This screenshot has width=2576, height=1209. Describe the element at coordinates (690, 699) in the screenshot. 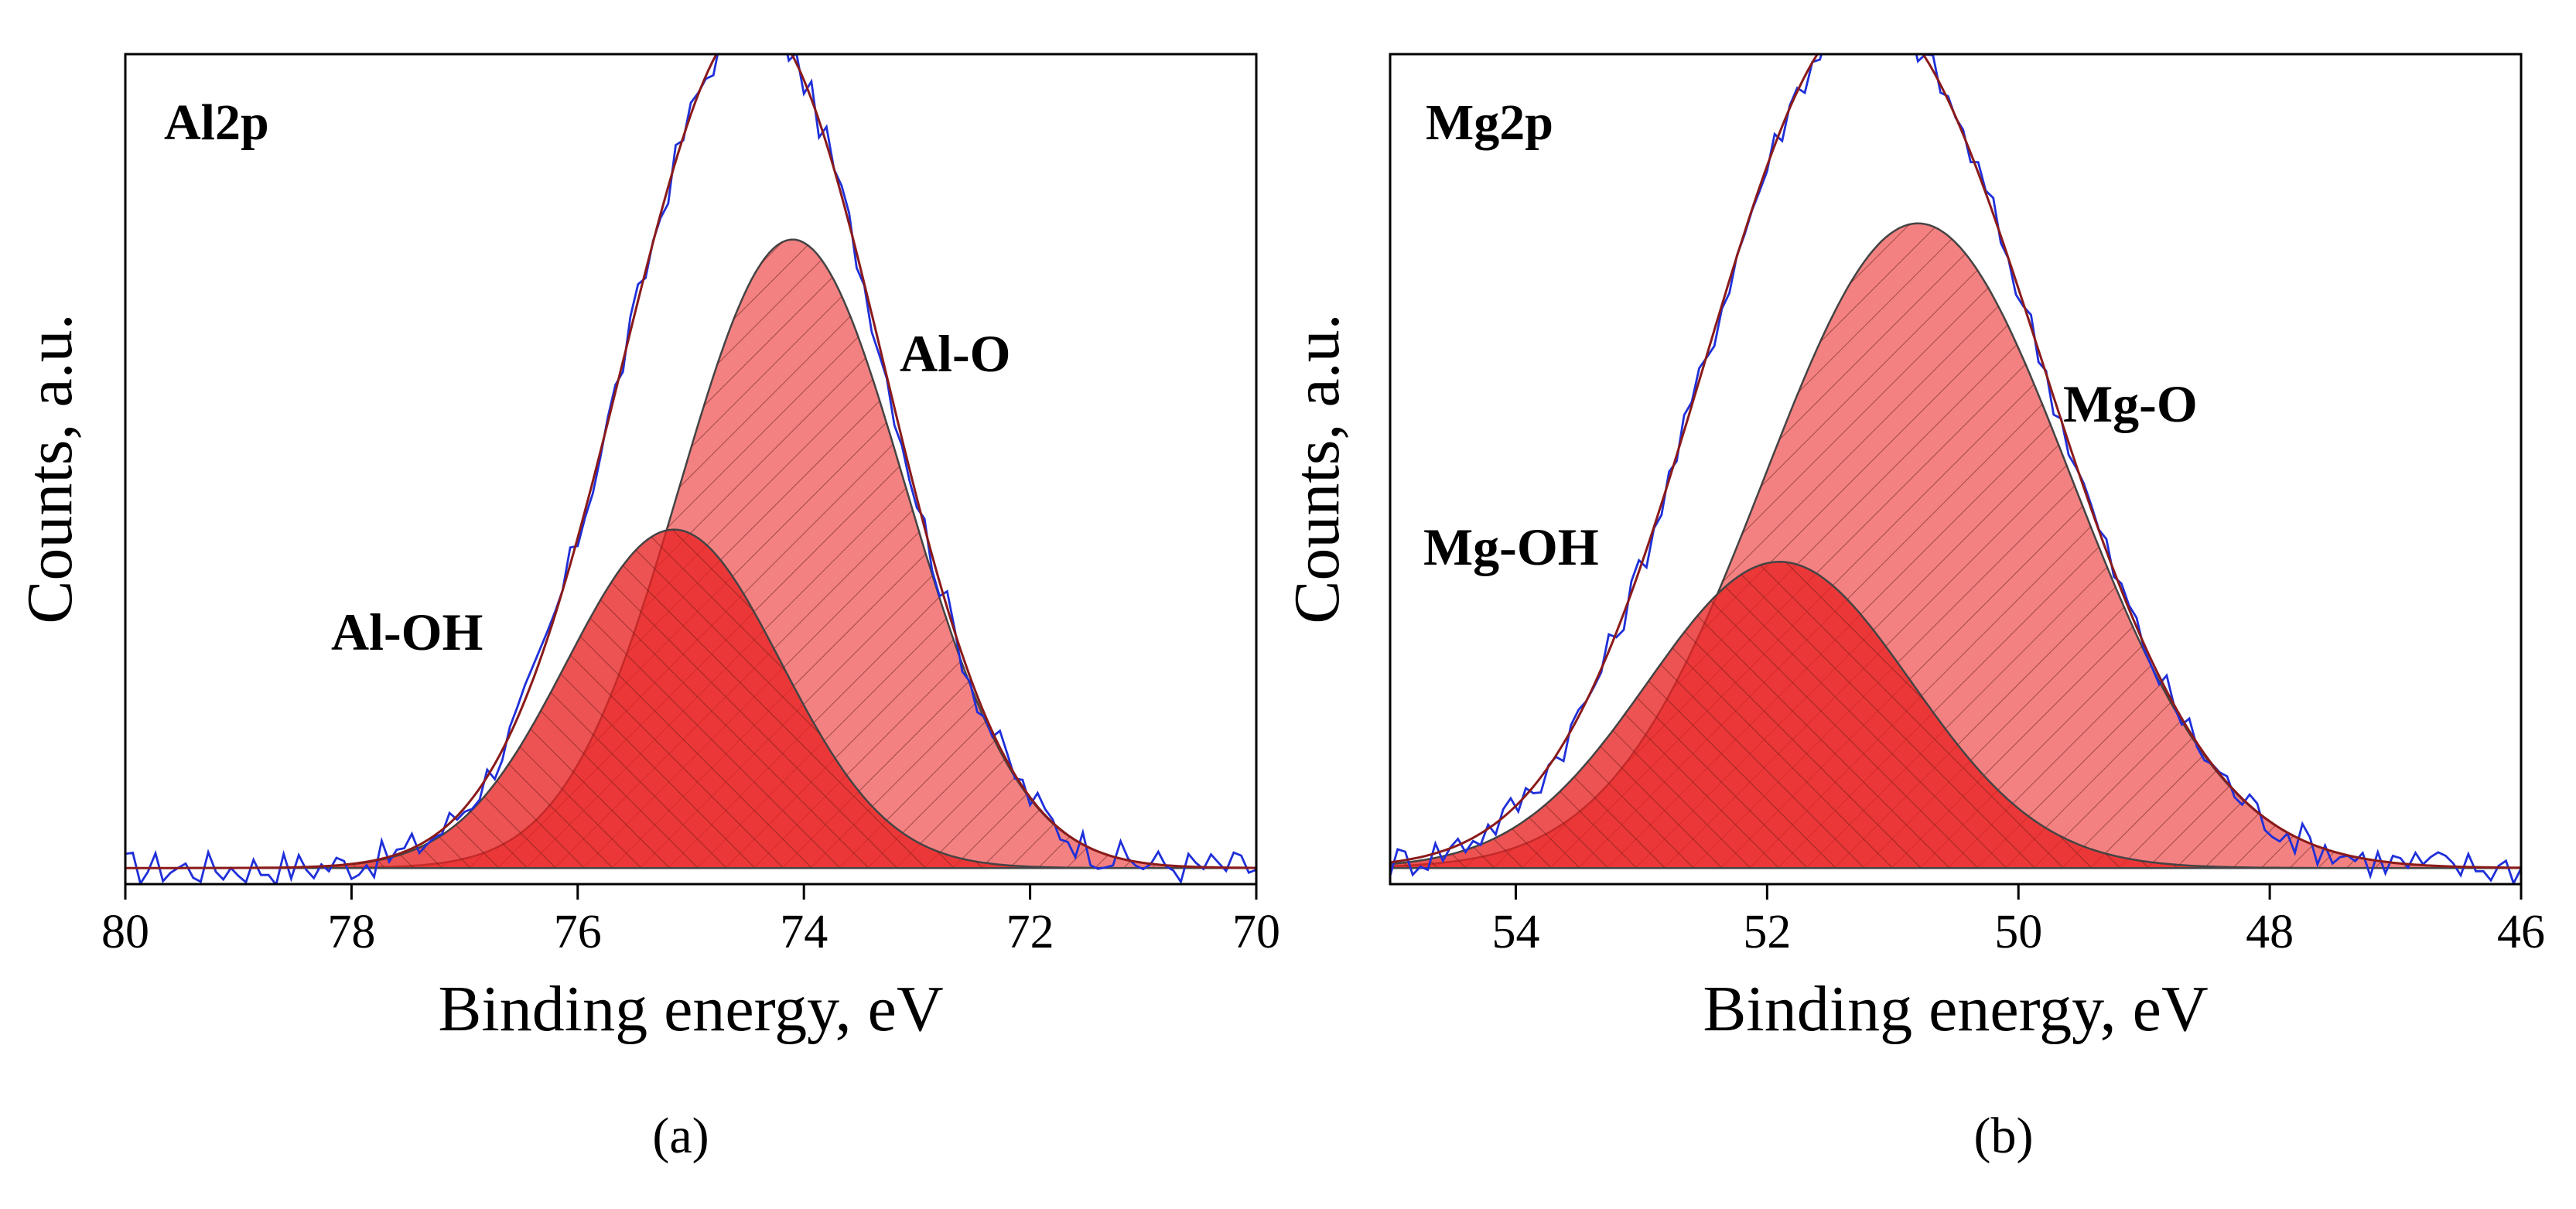

I see `peak-hatch-al-oh` at that location.